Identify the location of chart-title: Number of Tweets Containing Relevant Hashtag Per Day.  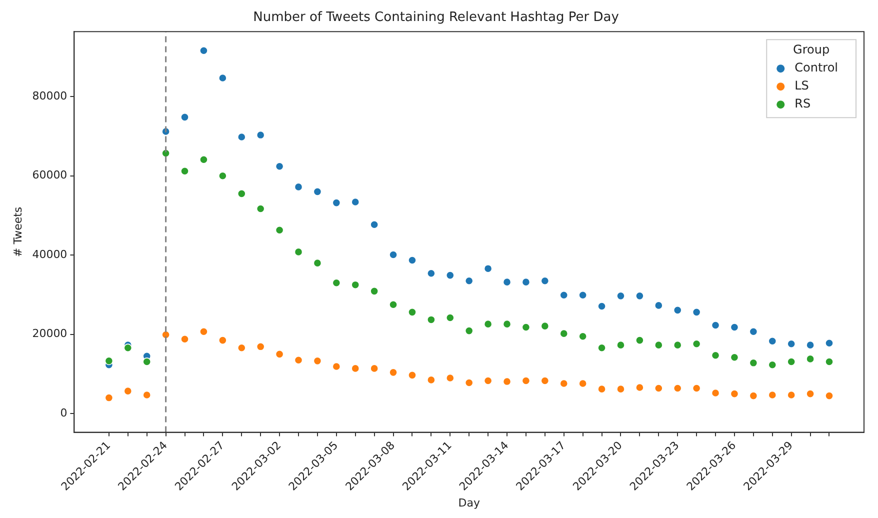
(436, 18).